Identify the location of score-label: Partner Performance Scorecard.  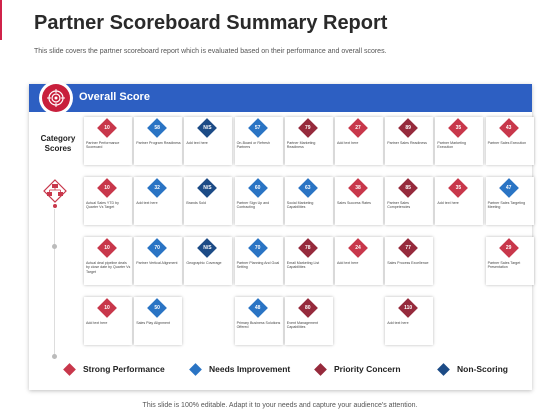
(103, 145).